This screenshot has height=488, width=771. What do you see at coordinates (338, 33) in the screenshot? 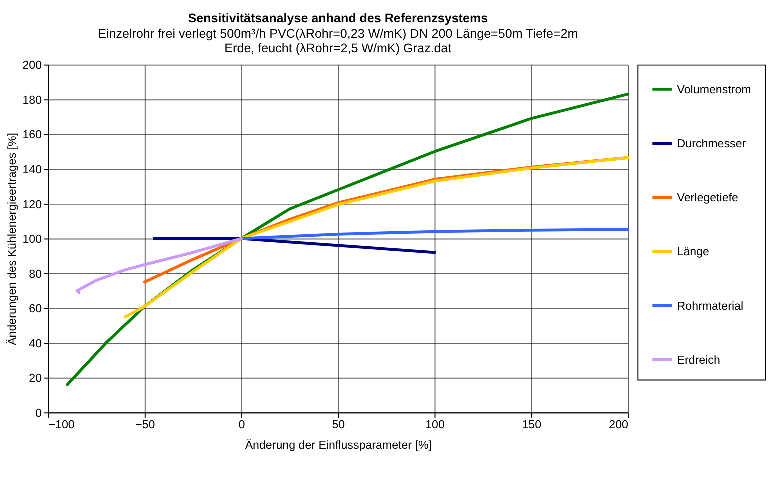
I see `text: Einzelrohr frei verlegt 500m³/h PVC(λRohr=0,23 W/mK) DN 200 Länge=50m Tiefe=2m` at bounding box center [338, 33].